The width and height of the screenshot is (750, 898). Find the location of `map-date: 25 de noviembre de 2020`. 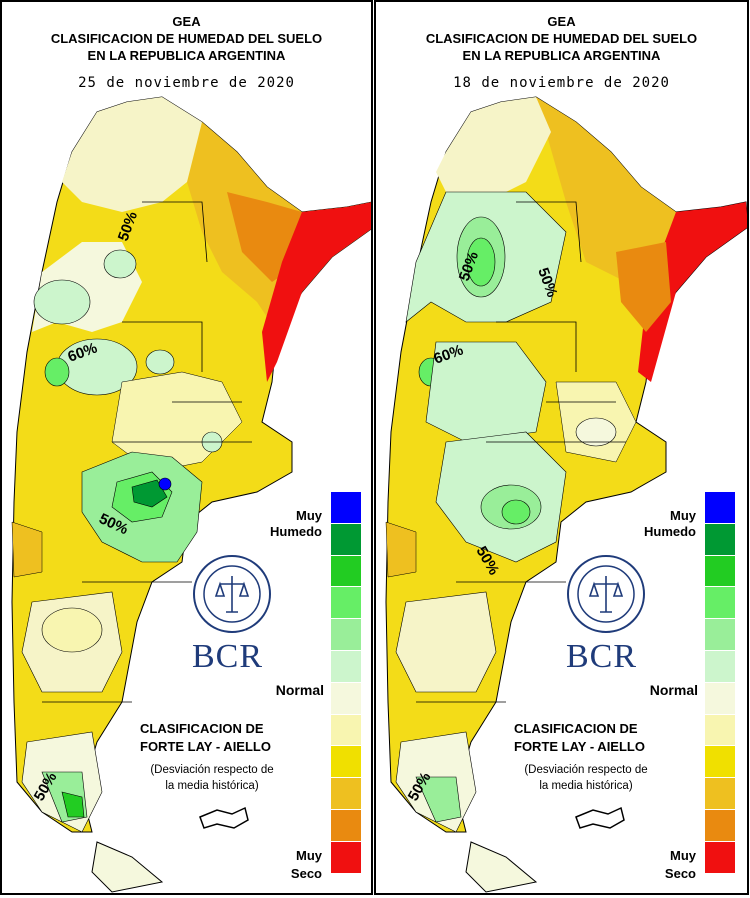

map-date: 25 de noviembre de 2020 is located at coordinates (186, 83).